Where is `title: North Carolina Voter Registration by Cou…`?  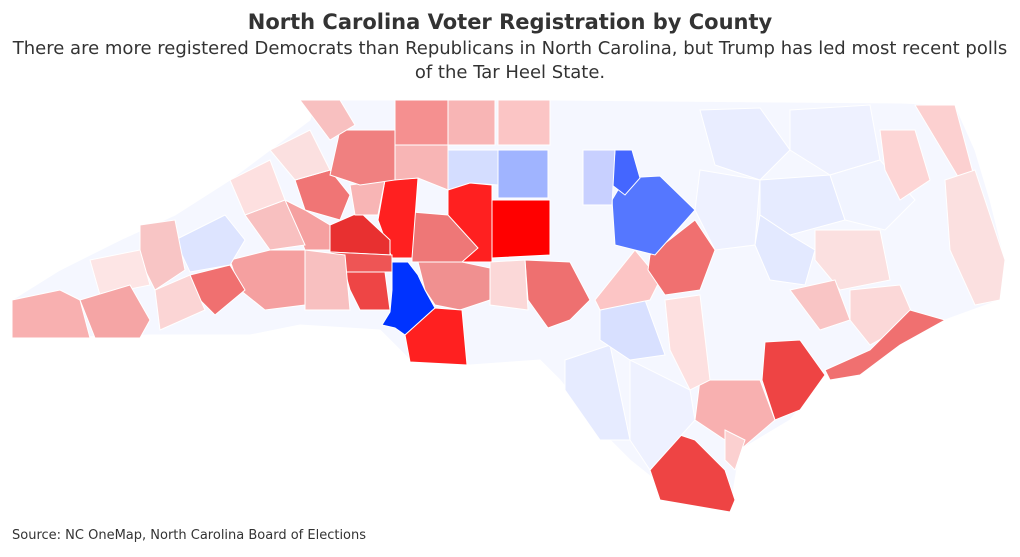 title: North Carolina Voter Registration by Cou… is located at coordinates (510, 22).